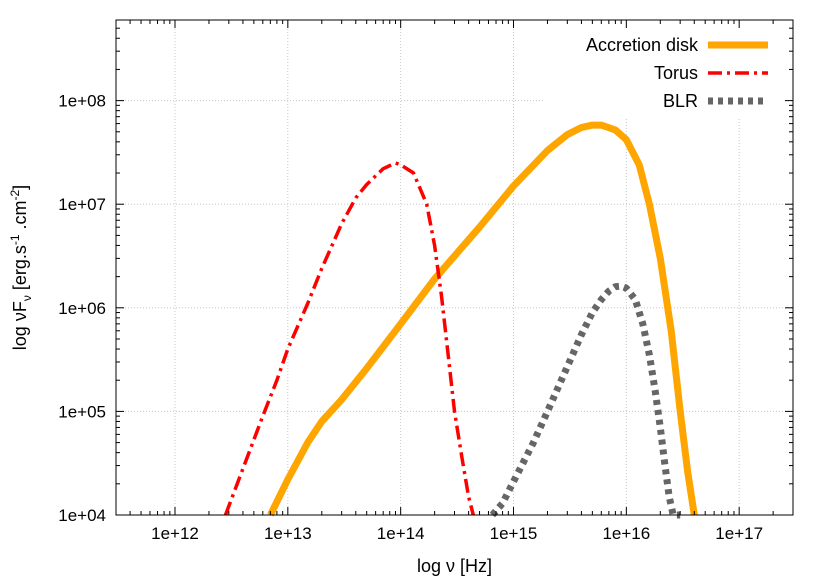 The image size is (830, 581). Describe the element at coordinates (680, 101) in the screenshot. I see `legend-label: BLR` at that location.